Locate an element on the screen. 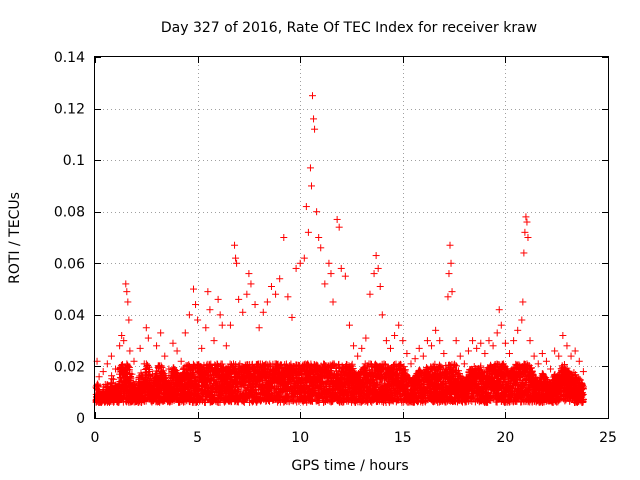 The image size is (640, 480). y-tick-label: 0.1 is located at coordinates (74, 161).